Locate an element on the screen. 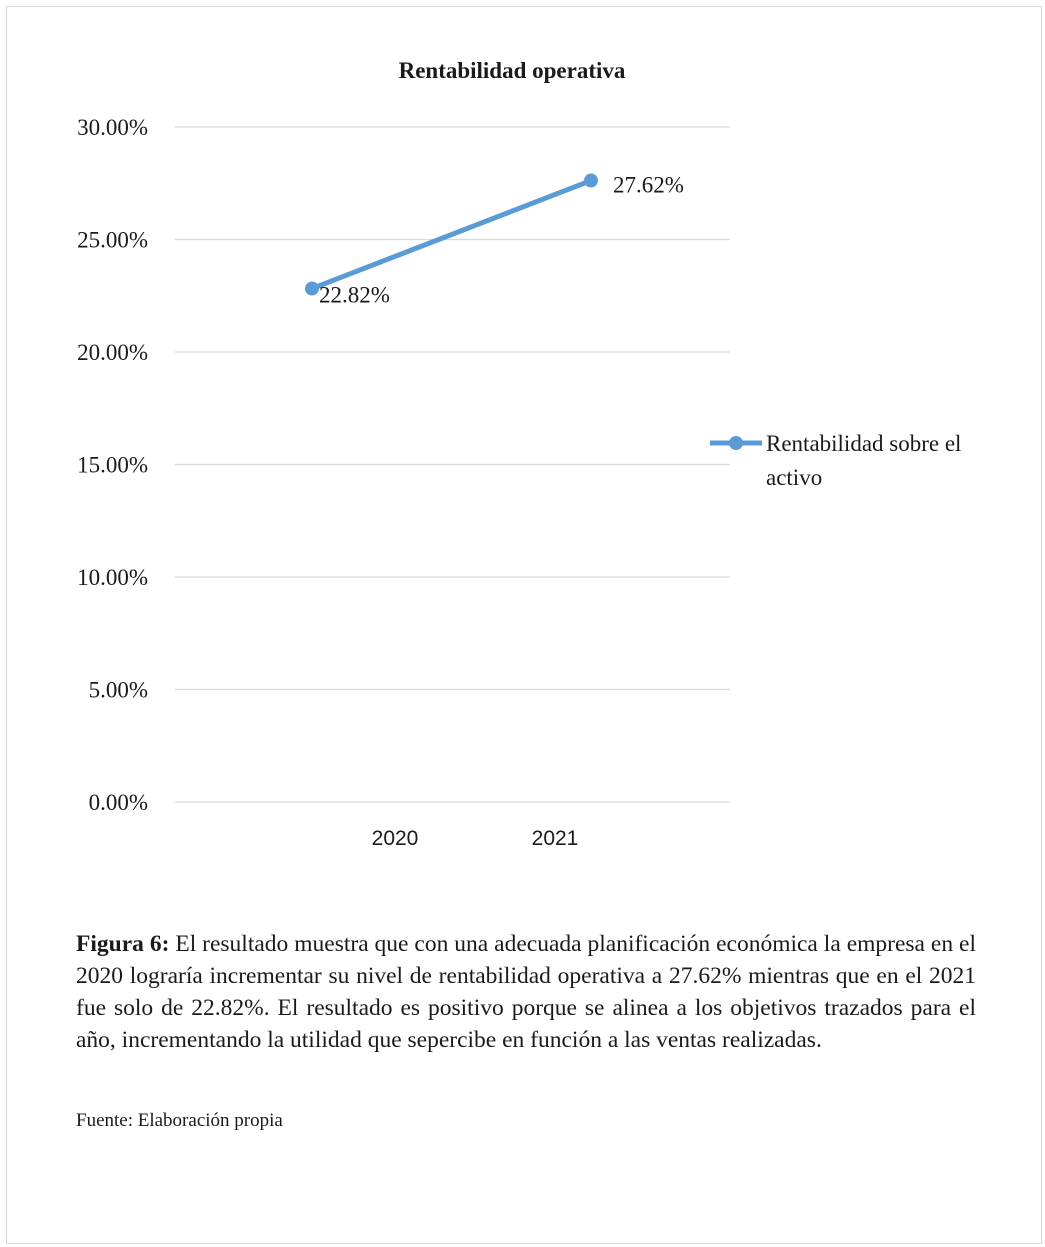 The height and width of the screenshot is (1247, 1045). legend-marker is located at coordinates (736, 443).